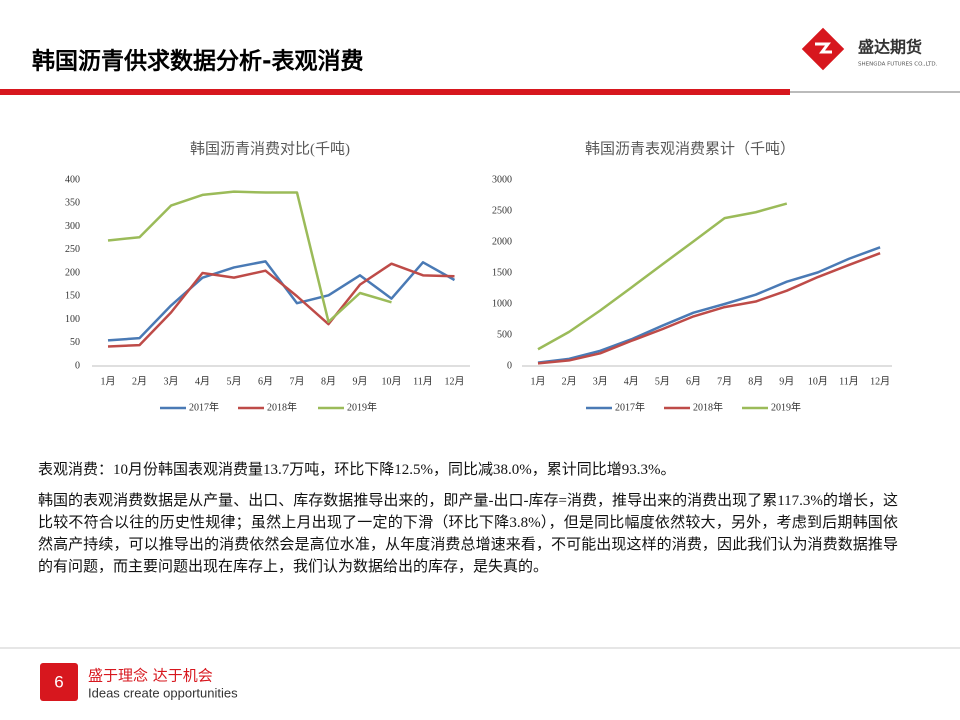  I want to click on y-tick-label: 50, so click(75, 342).